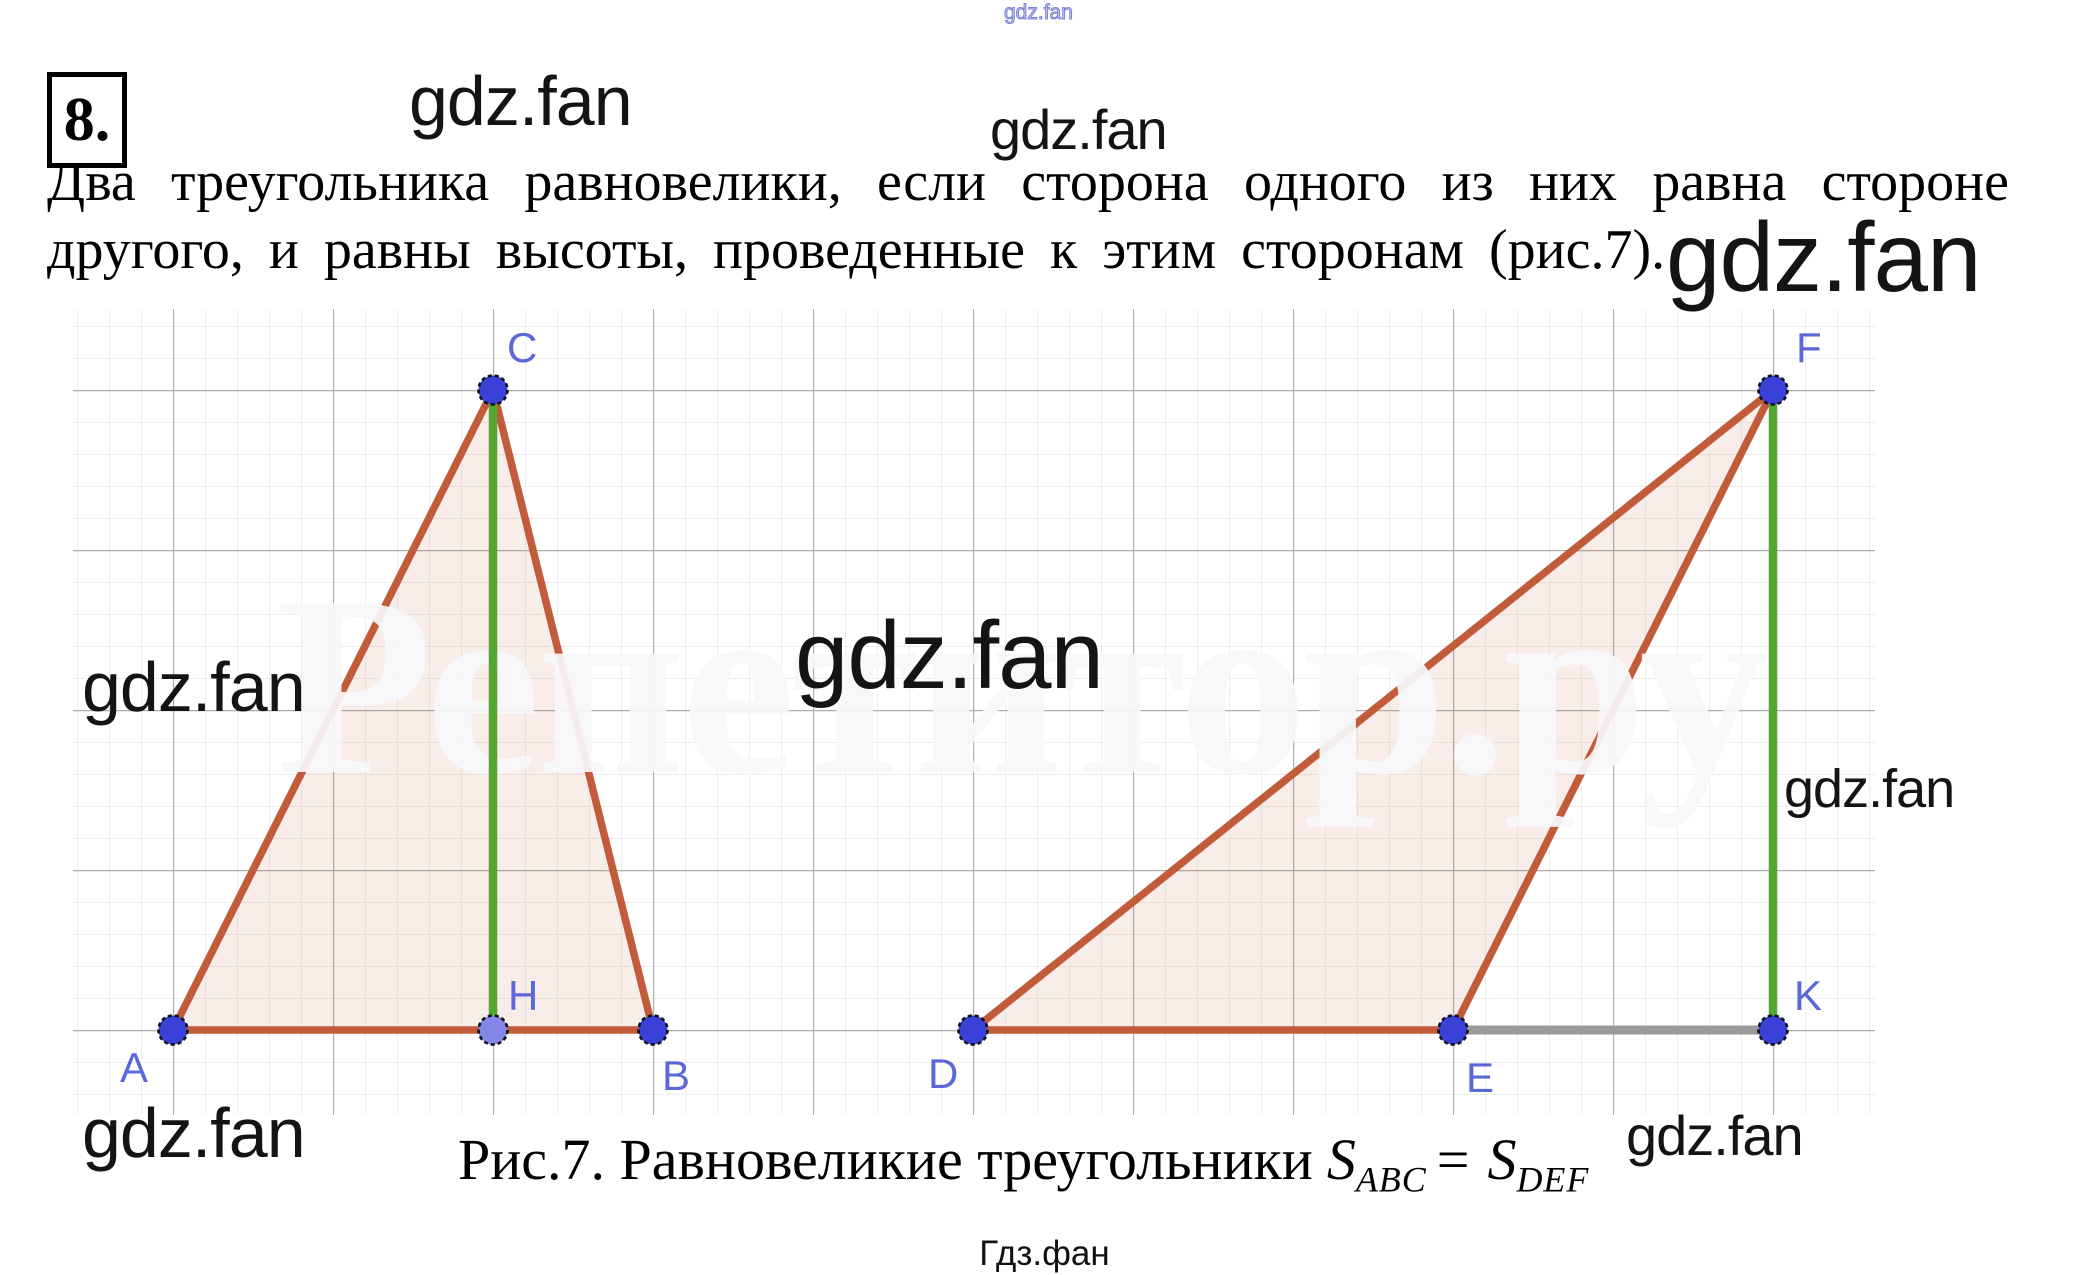  I want to click on label-f: F, so click(1809, 347).